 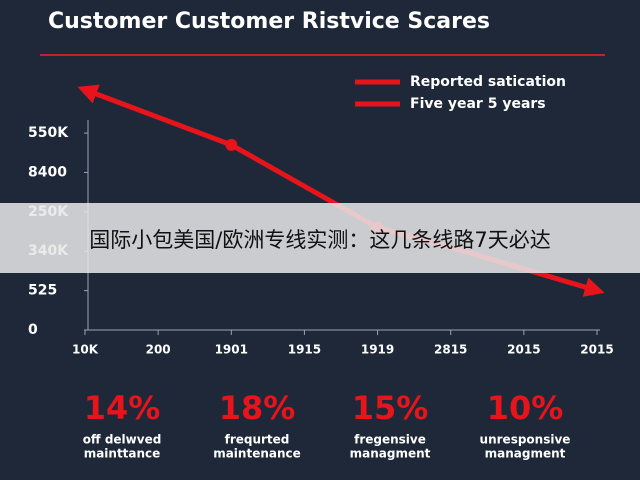 What do you see at coordinates (122, 440) in the screenshot?
I see `stat-caption: off delwved` at bounding box center [122, 440].